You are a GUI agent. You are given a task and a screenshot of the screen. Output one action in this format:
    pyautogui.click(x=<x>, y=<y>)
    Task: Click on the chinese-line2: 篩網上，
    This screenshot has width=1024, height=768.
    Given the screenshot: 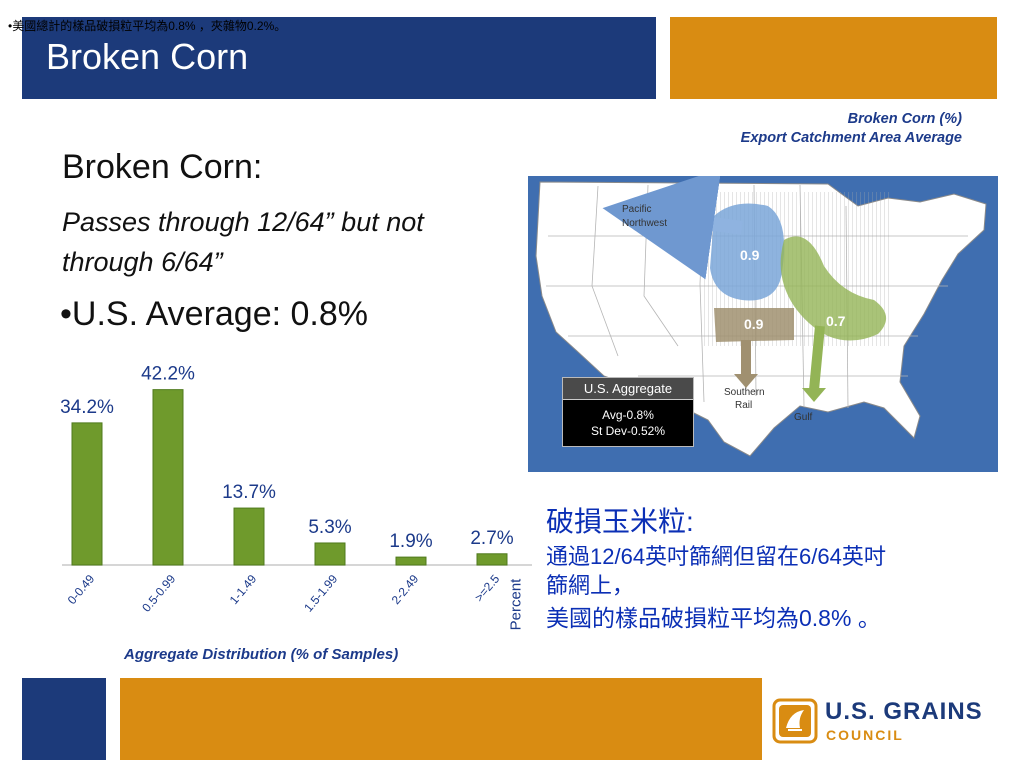 What is the action you would take?
    pyautogui.click(x=590, y=585)
    